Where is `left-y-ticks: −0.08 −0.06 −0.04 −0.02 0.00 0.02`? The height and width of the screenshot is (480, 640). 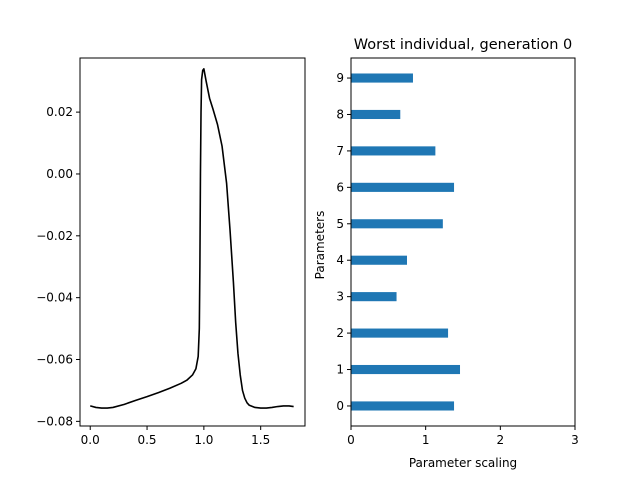
left-y-ticks: −0.08 −0.06 −0.04 −0.02 0.00 0.02 is located at coordinates (58, 266).